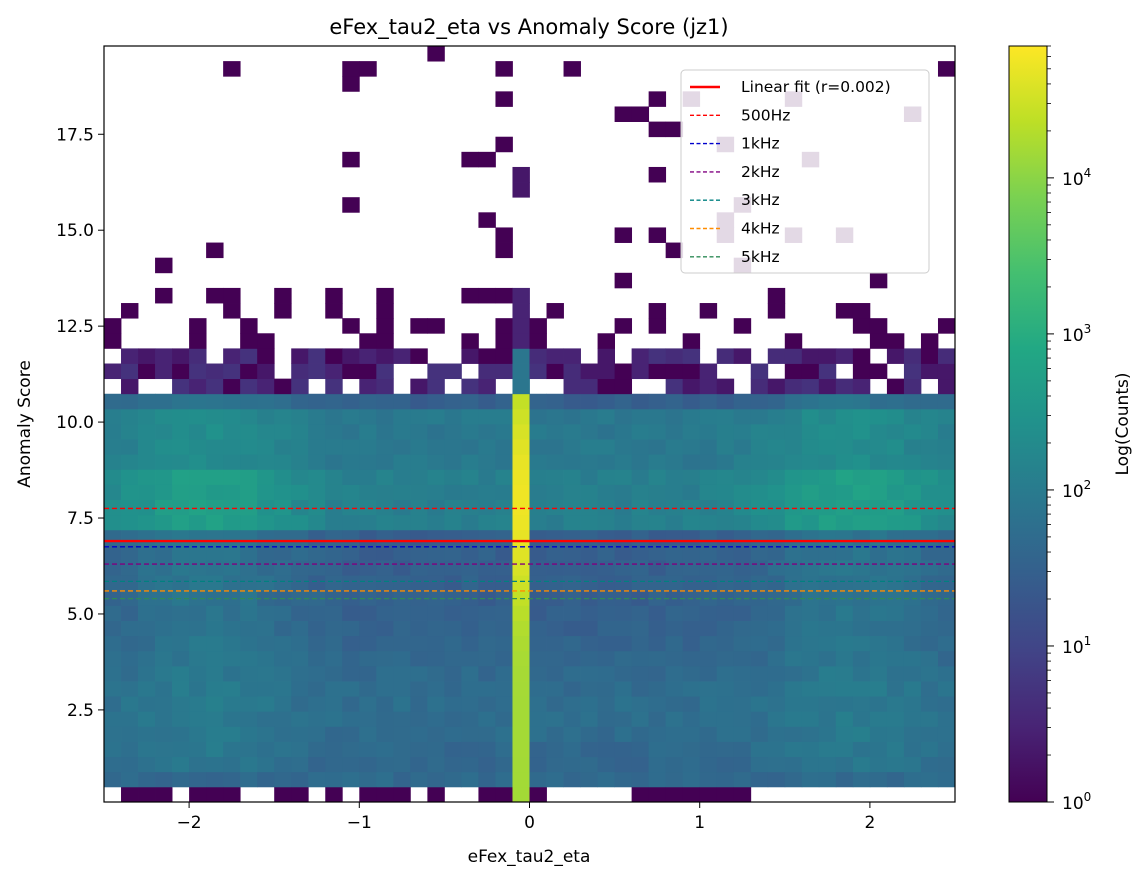  I want to click on colorbar, so click(1028, 424).